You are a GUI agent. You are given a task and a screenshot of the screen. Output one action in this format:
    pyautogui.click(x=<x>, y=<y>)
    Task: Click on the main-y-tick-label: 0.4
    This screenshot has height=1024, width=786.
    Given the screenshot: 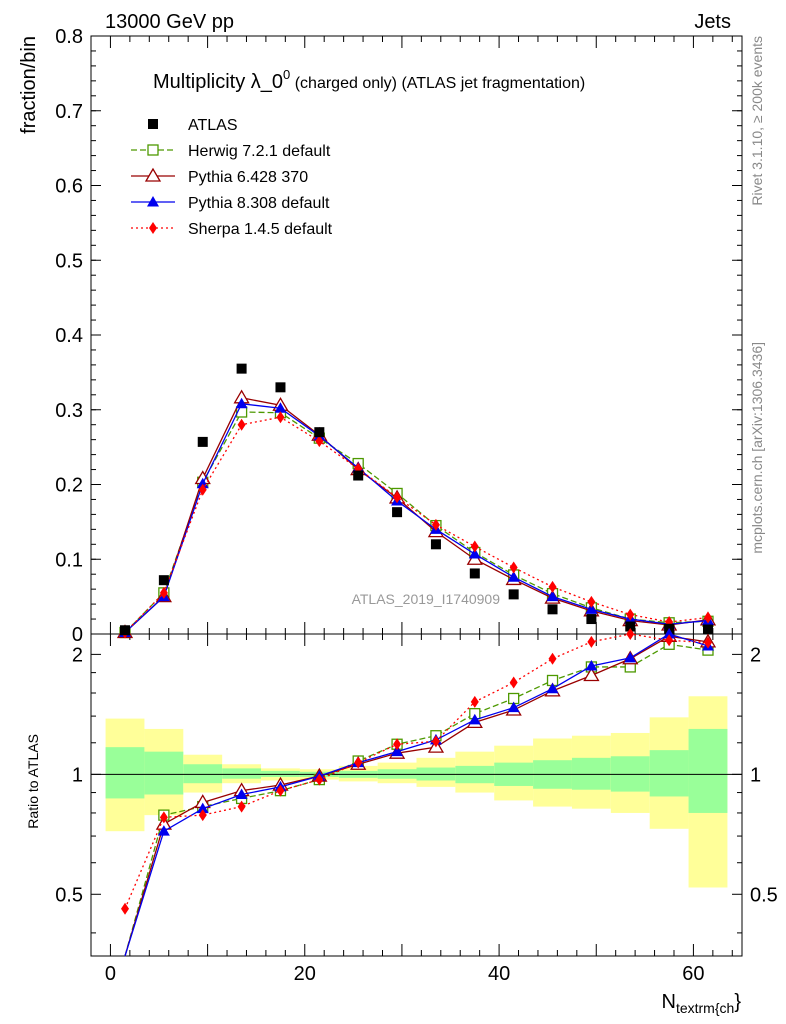 What is the action you would take?
    pyautogui.click(x=69, y=336)
    